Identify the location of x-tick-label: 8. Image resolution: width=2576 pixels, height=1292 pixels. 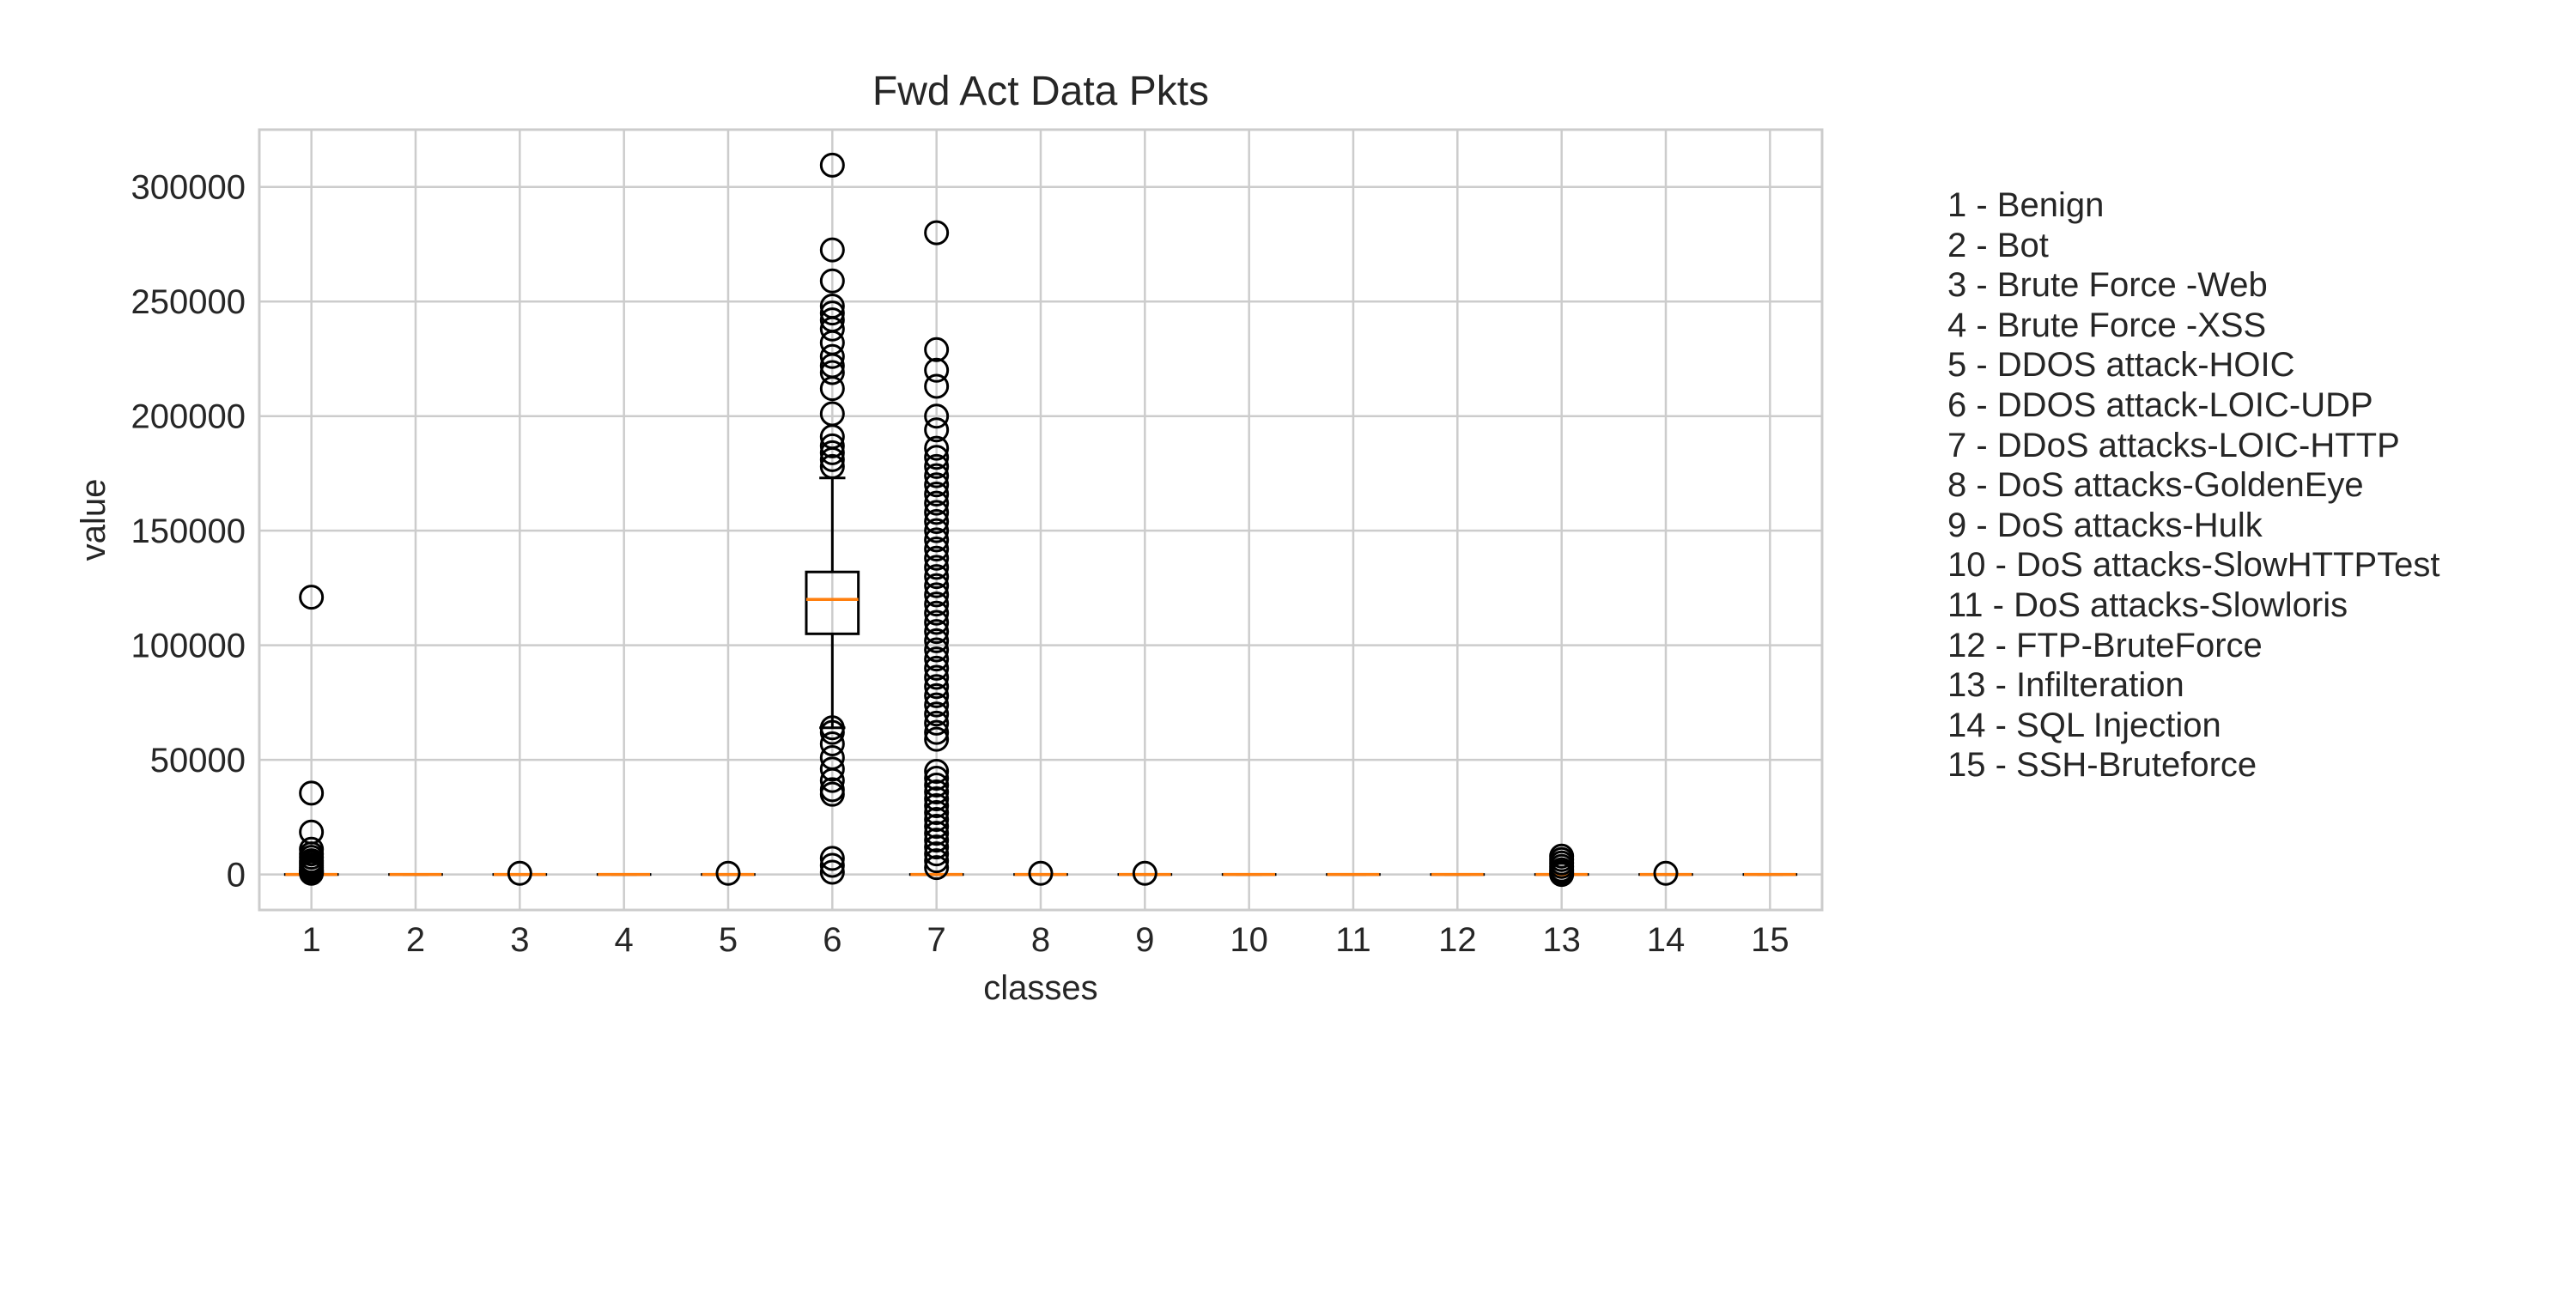
(1041, 940).